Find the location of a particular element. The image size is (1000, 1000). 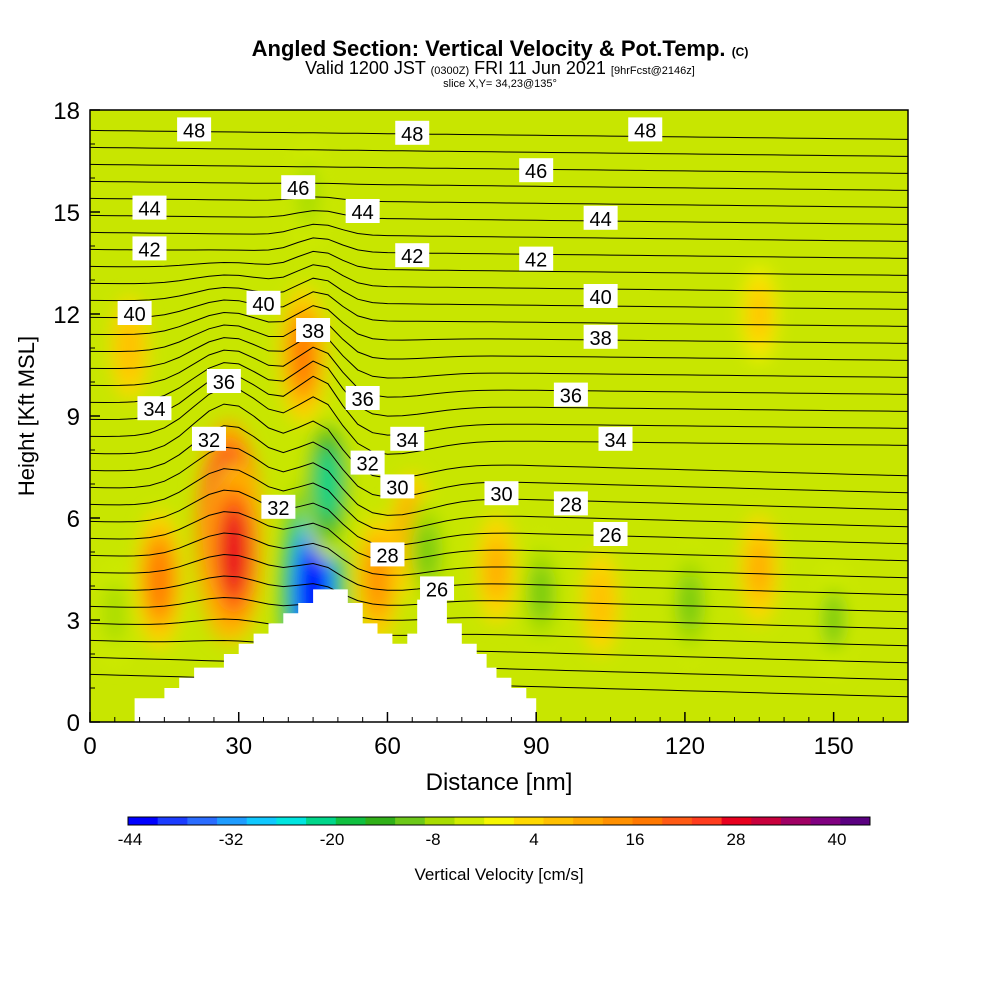

potential-temperature-label: 32 is located at coordinates (367, 463).